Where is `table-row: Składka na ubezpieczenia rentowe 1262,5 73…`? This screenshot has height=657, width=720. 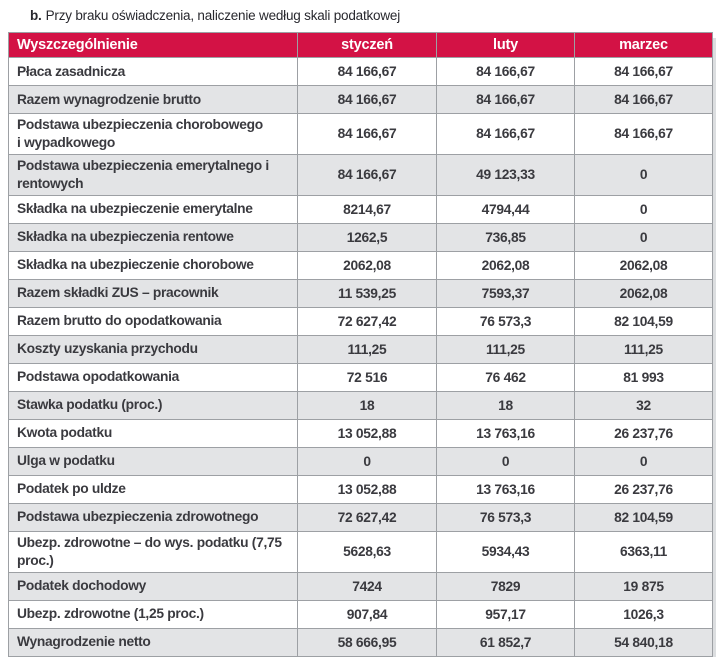
table-row: Składka na ubezpieczenia rentowe 1262,5 73… is located at coordinates (360, 237).